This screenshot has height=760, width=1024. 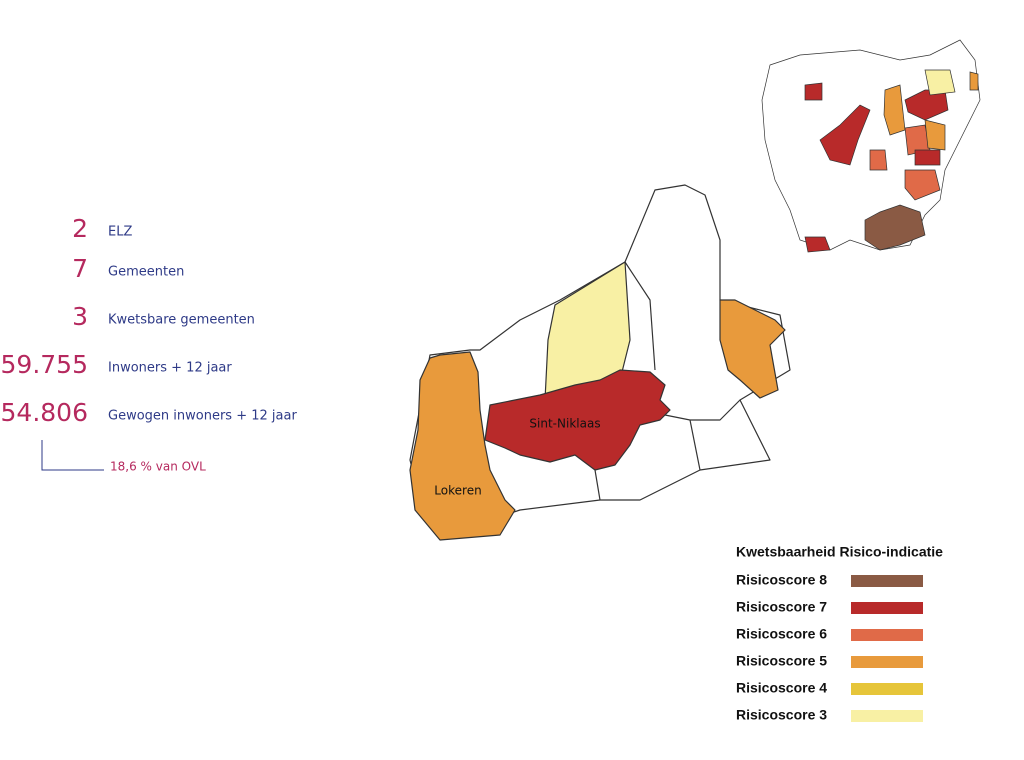 What do you see at coordinates (146, 272) in the screenshot?
I see `stat-label: Gemeenten` at bounding box center [146, 272].